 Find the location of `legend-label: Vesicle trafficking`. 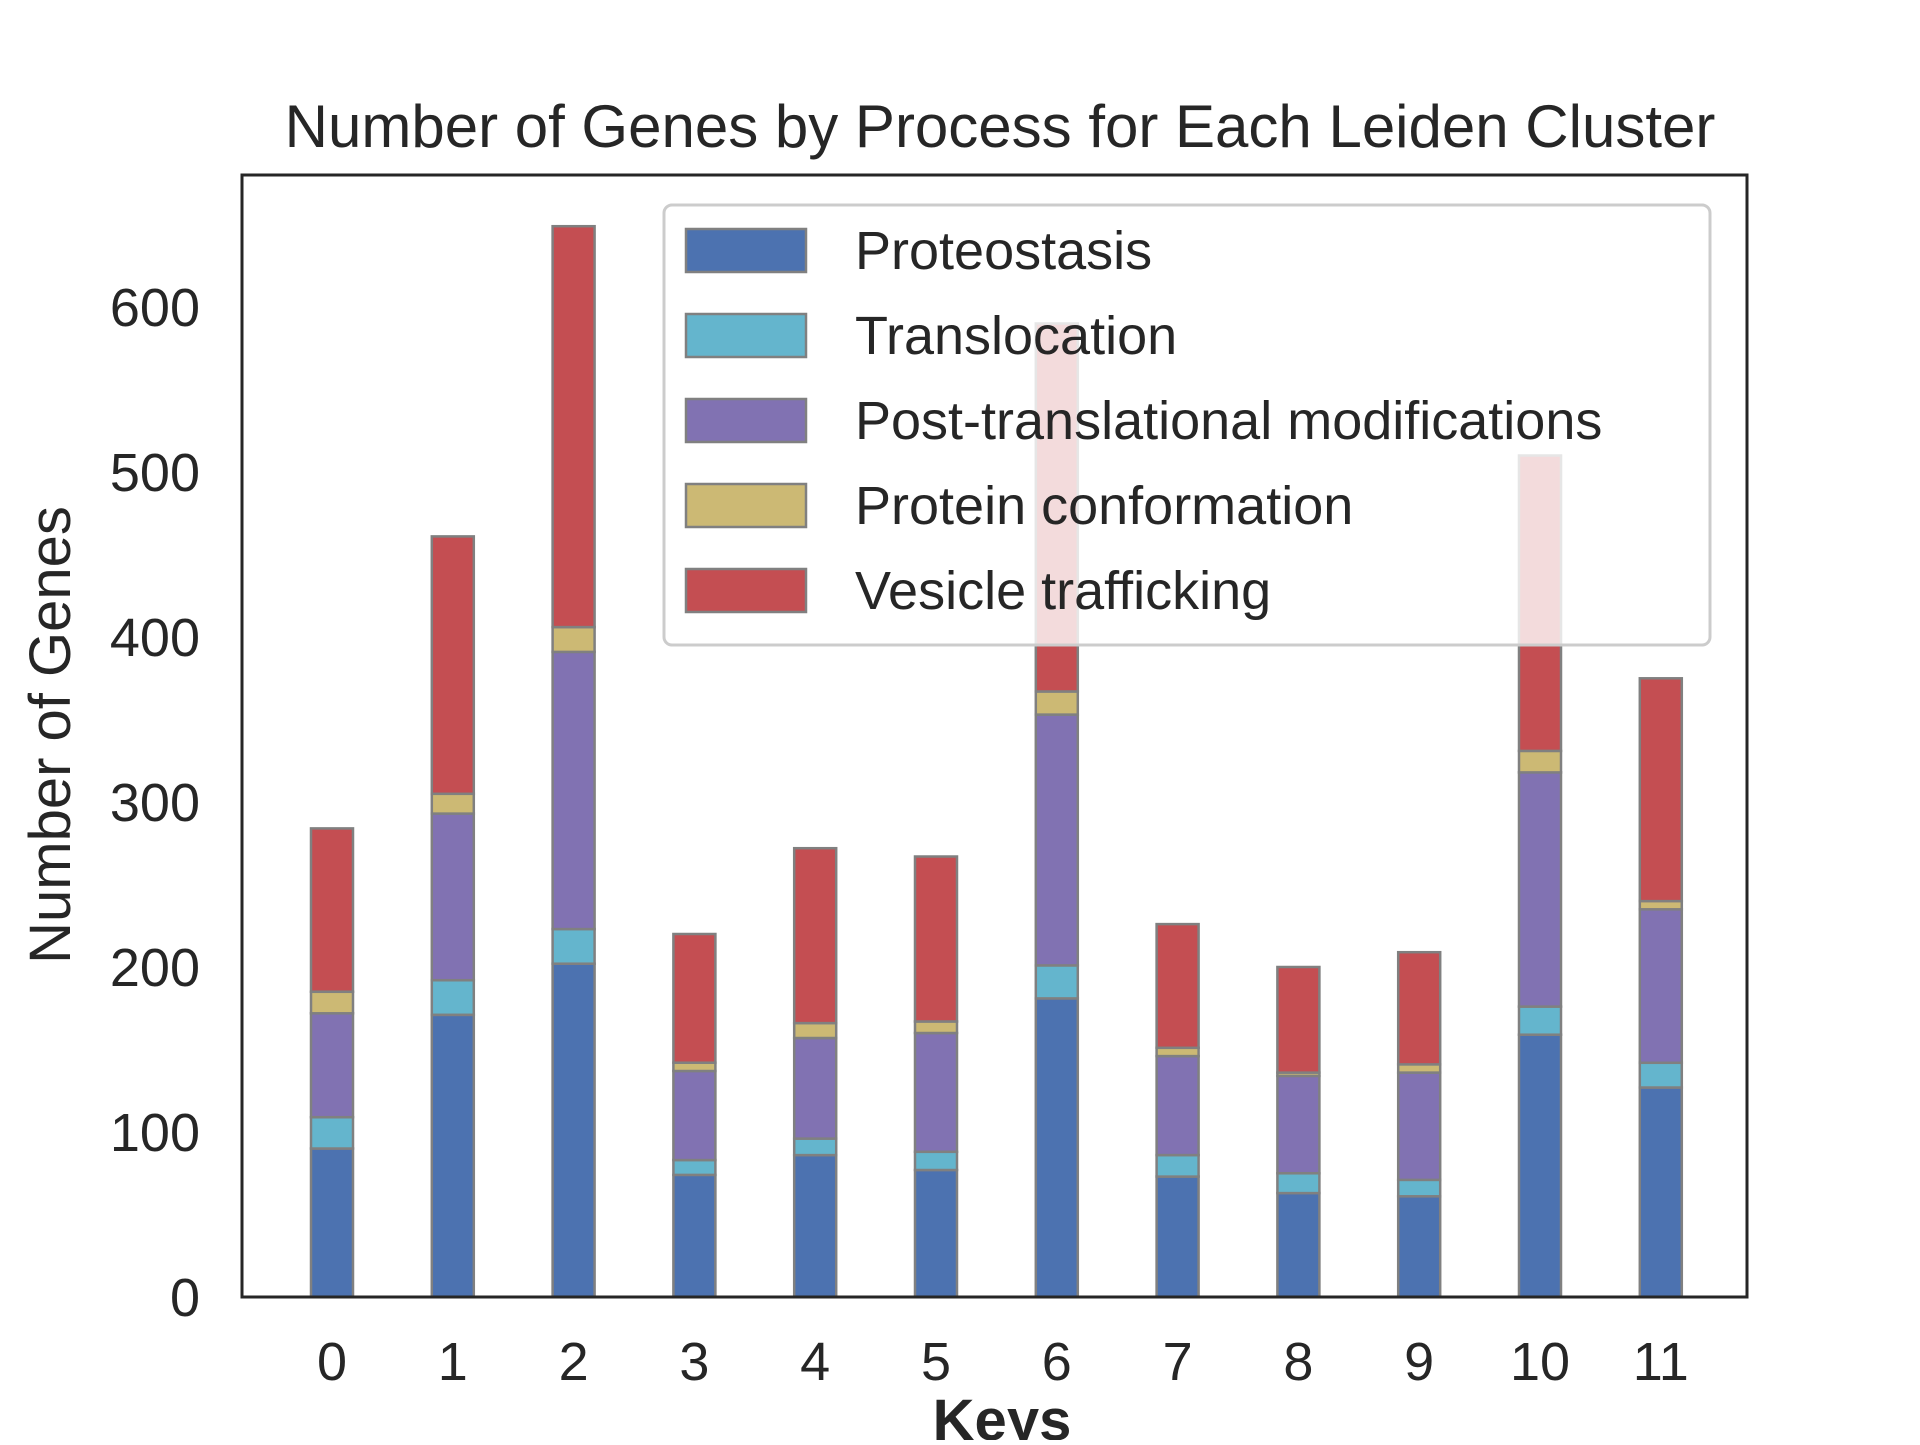

legend-label: Vesicle trafficking is located at coordinates (1063, 591).